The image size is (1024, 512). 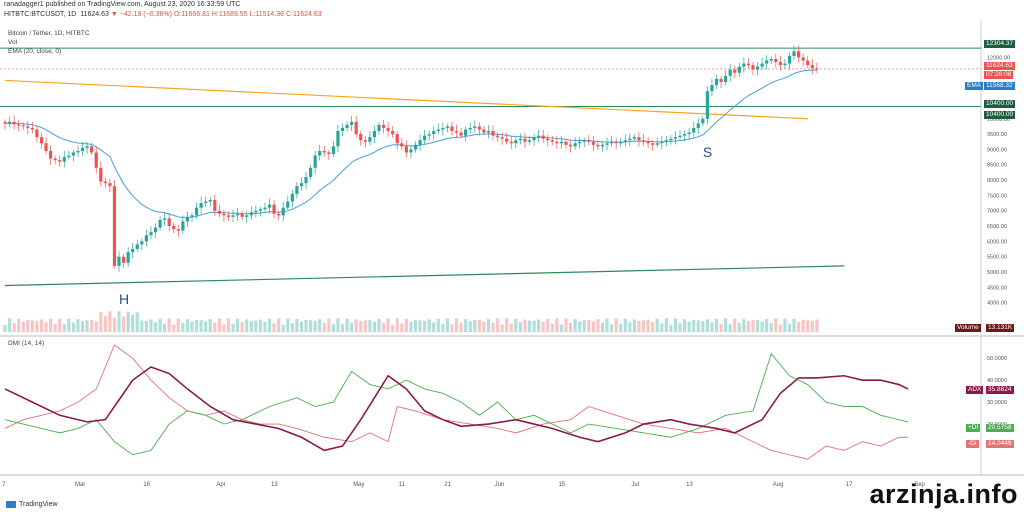 What do you see at coordinates (997, 304) in the screenshot?
I see `price-tick-label: 4000.00` at bounding box center [997, 304].